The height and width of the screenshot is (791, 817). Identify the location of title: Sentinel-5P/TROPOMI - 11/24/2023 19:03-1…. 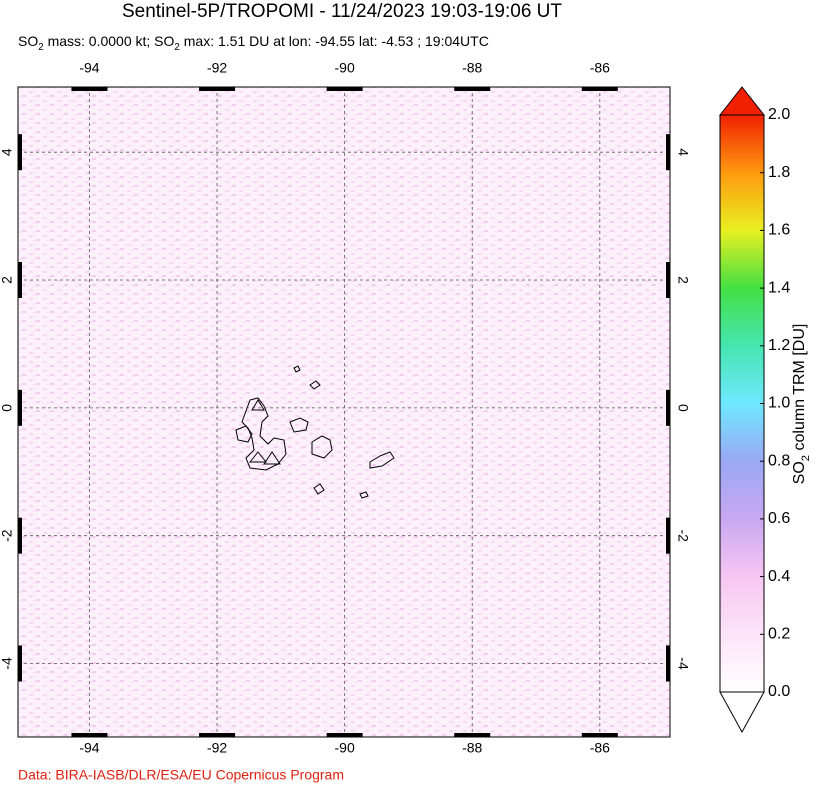
(342, 11).